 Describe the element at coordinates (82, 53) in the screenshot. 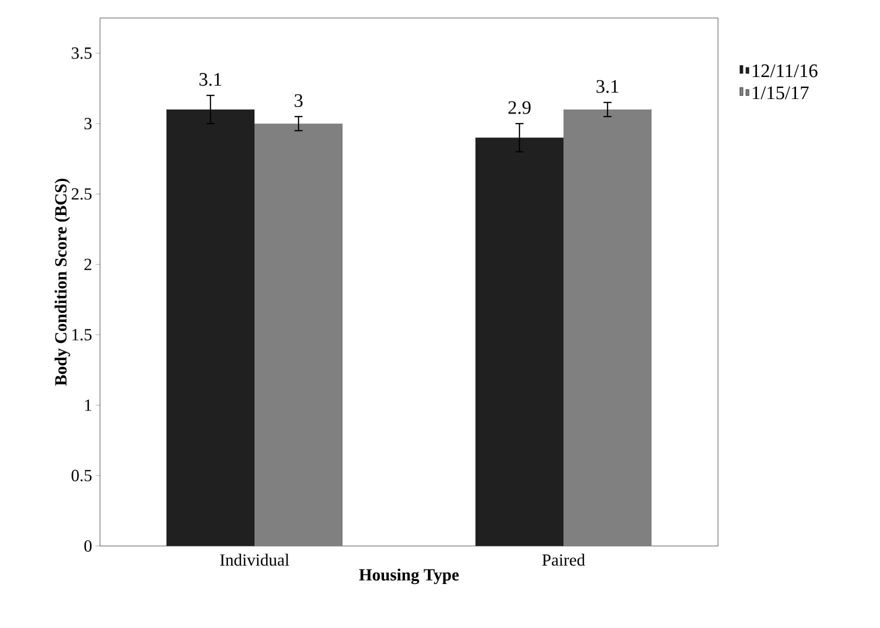

I see `y-tick-label: 3.5` at that location.